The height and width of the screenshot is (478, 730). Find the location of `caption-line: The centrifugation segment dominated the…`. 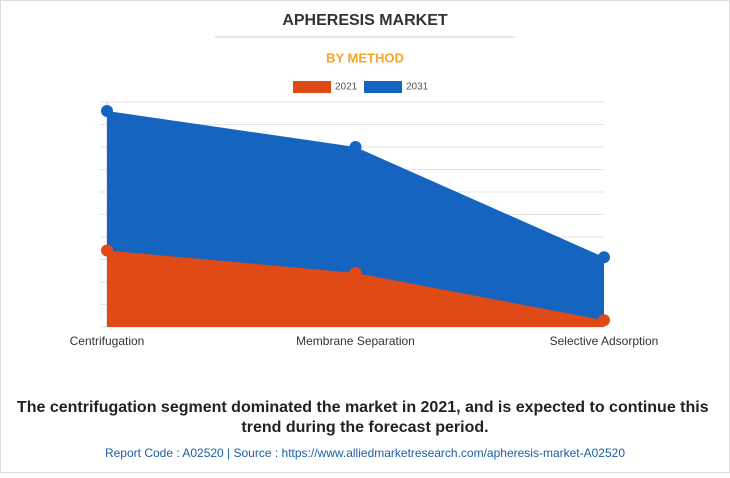

caption-line: The centrifugation segment dominated the… is located at coordinates (365, 417).